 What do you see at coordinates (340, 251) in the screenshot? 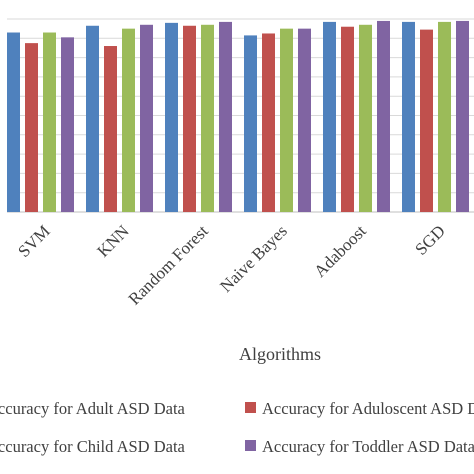
I see `x-tick-label: Adaboost` at bounding box center [340, 251].